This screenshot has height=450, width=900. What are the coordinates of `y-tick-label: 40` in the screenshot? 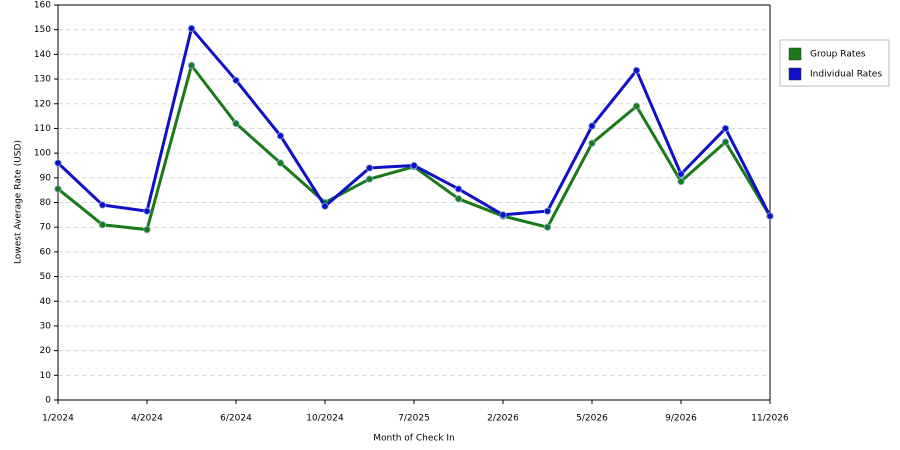 It's located at (46, 302).